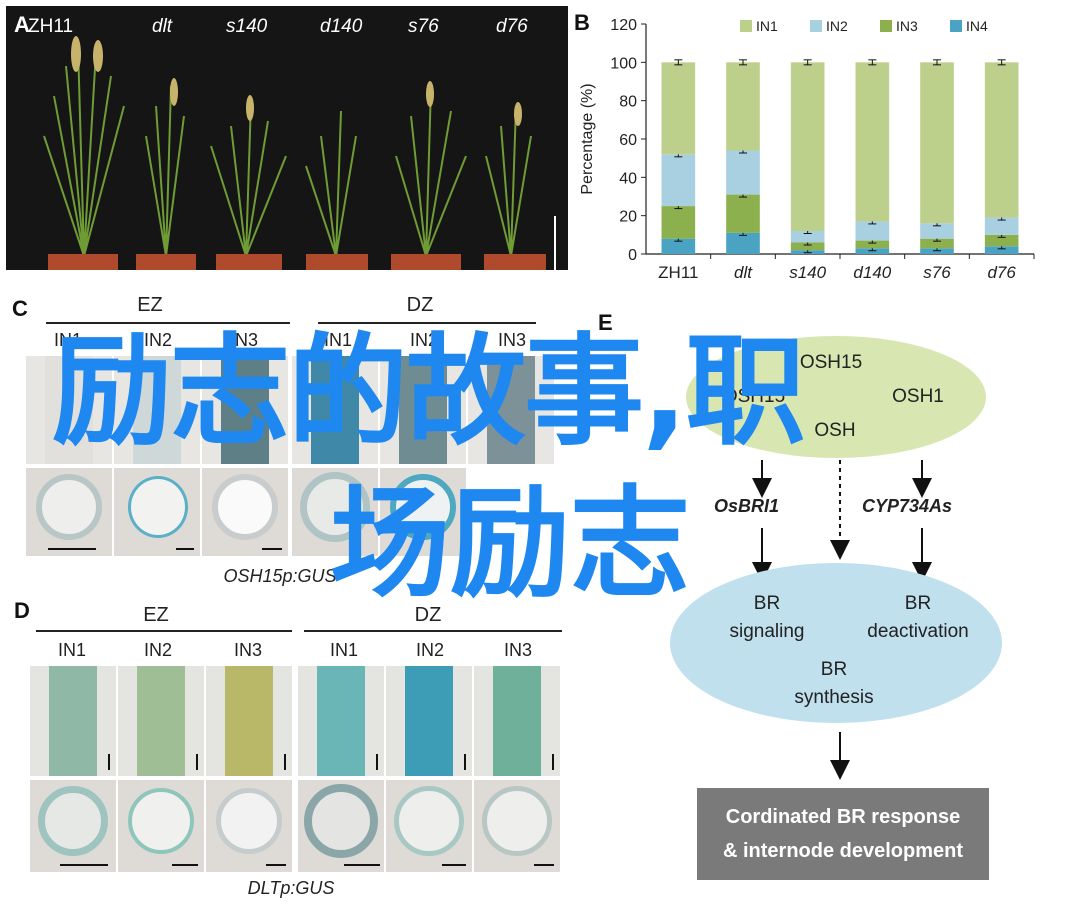 The height and width of the screenshot is (910, 1072). What do you see at coordinates (843, 817) in the screenshot?
I see `result-line1: Cordinated BR response` at bounding box center [843, 817].